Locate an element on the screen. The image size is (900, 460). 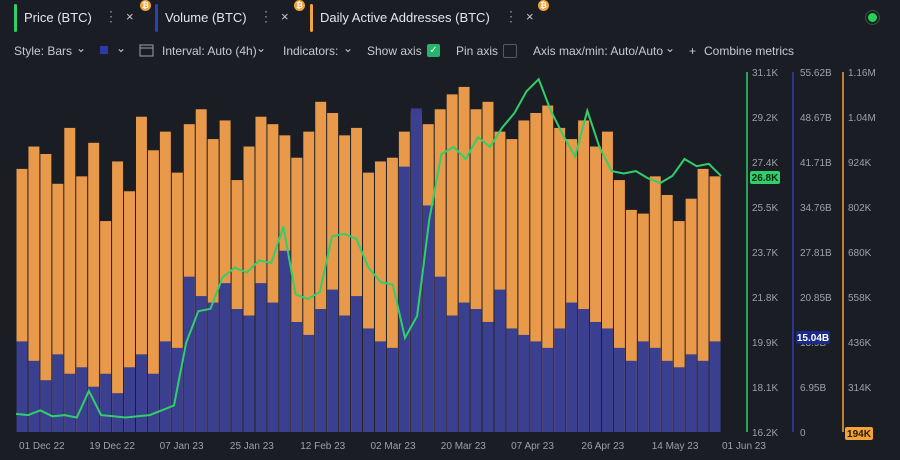
tab-price-btc: Price (BTC) ⋮ × ₿ is located at coordinates (84, 16).